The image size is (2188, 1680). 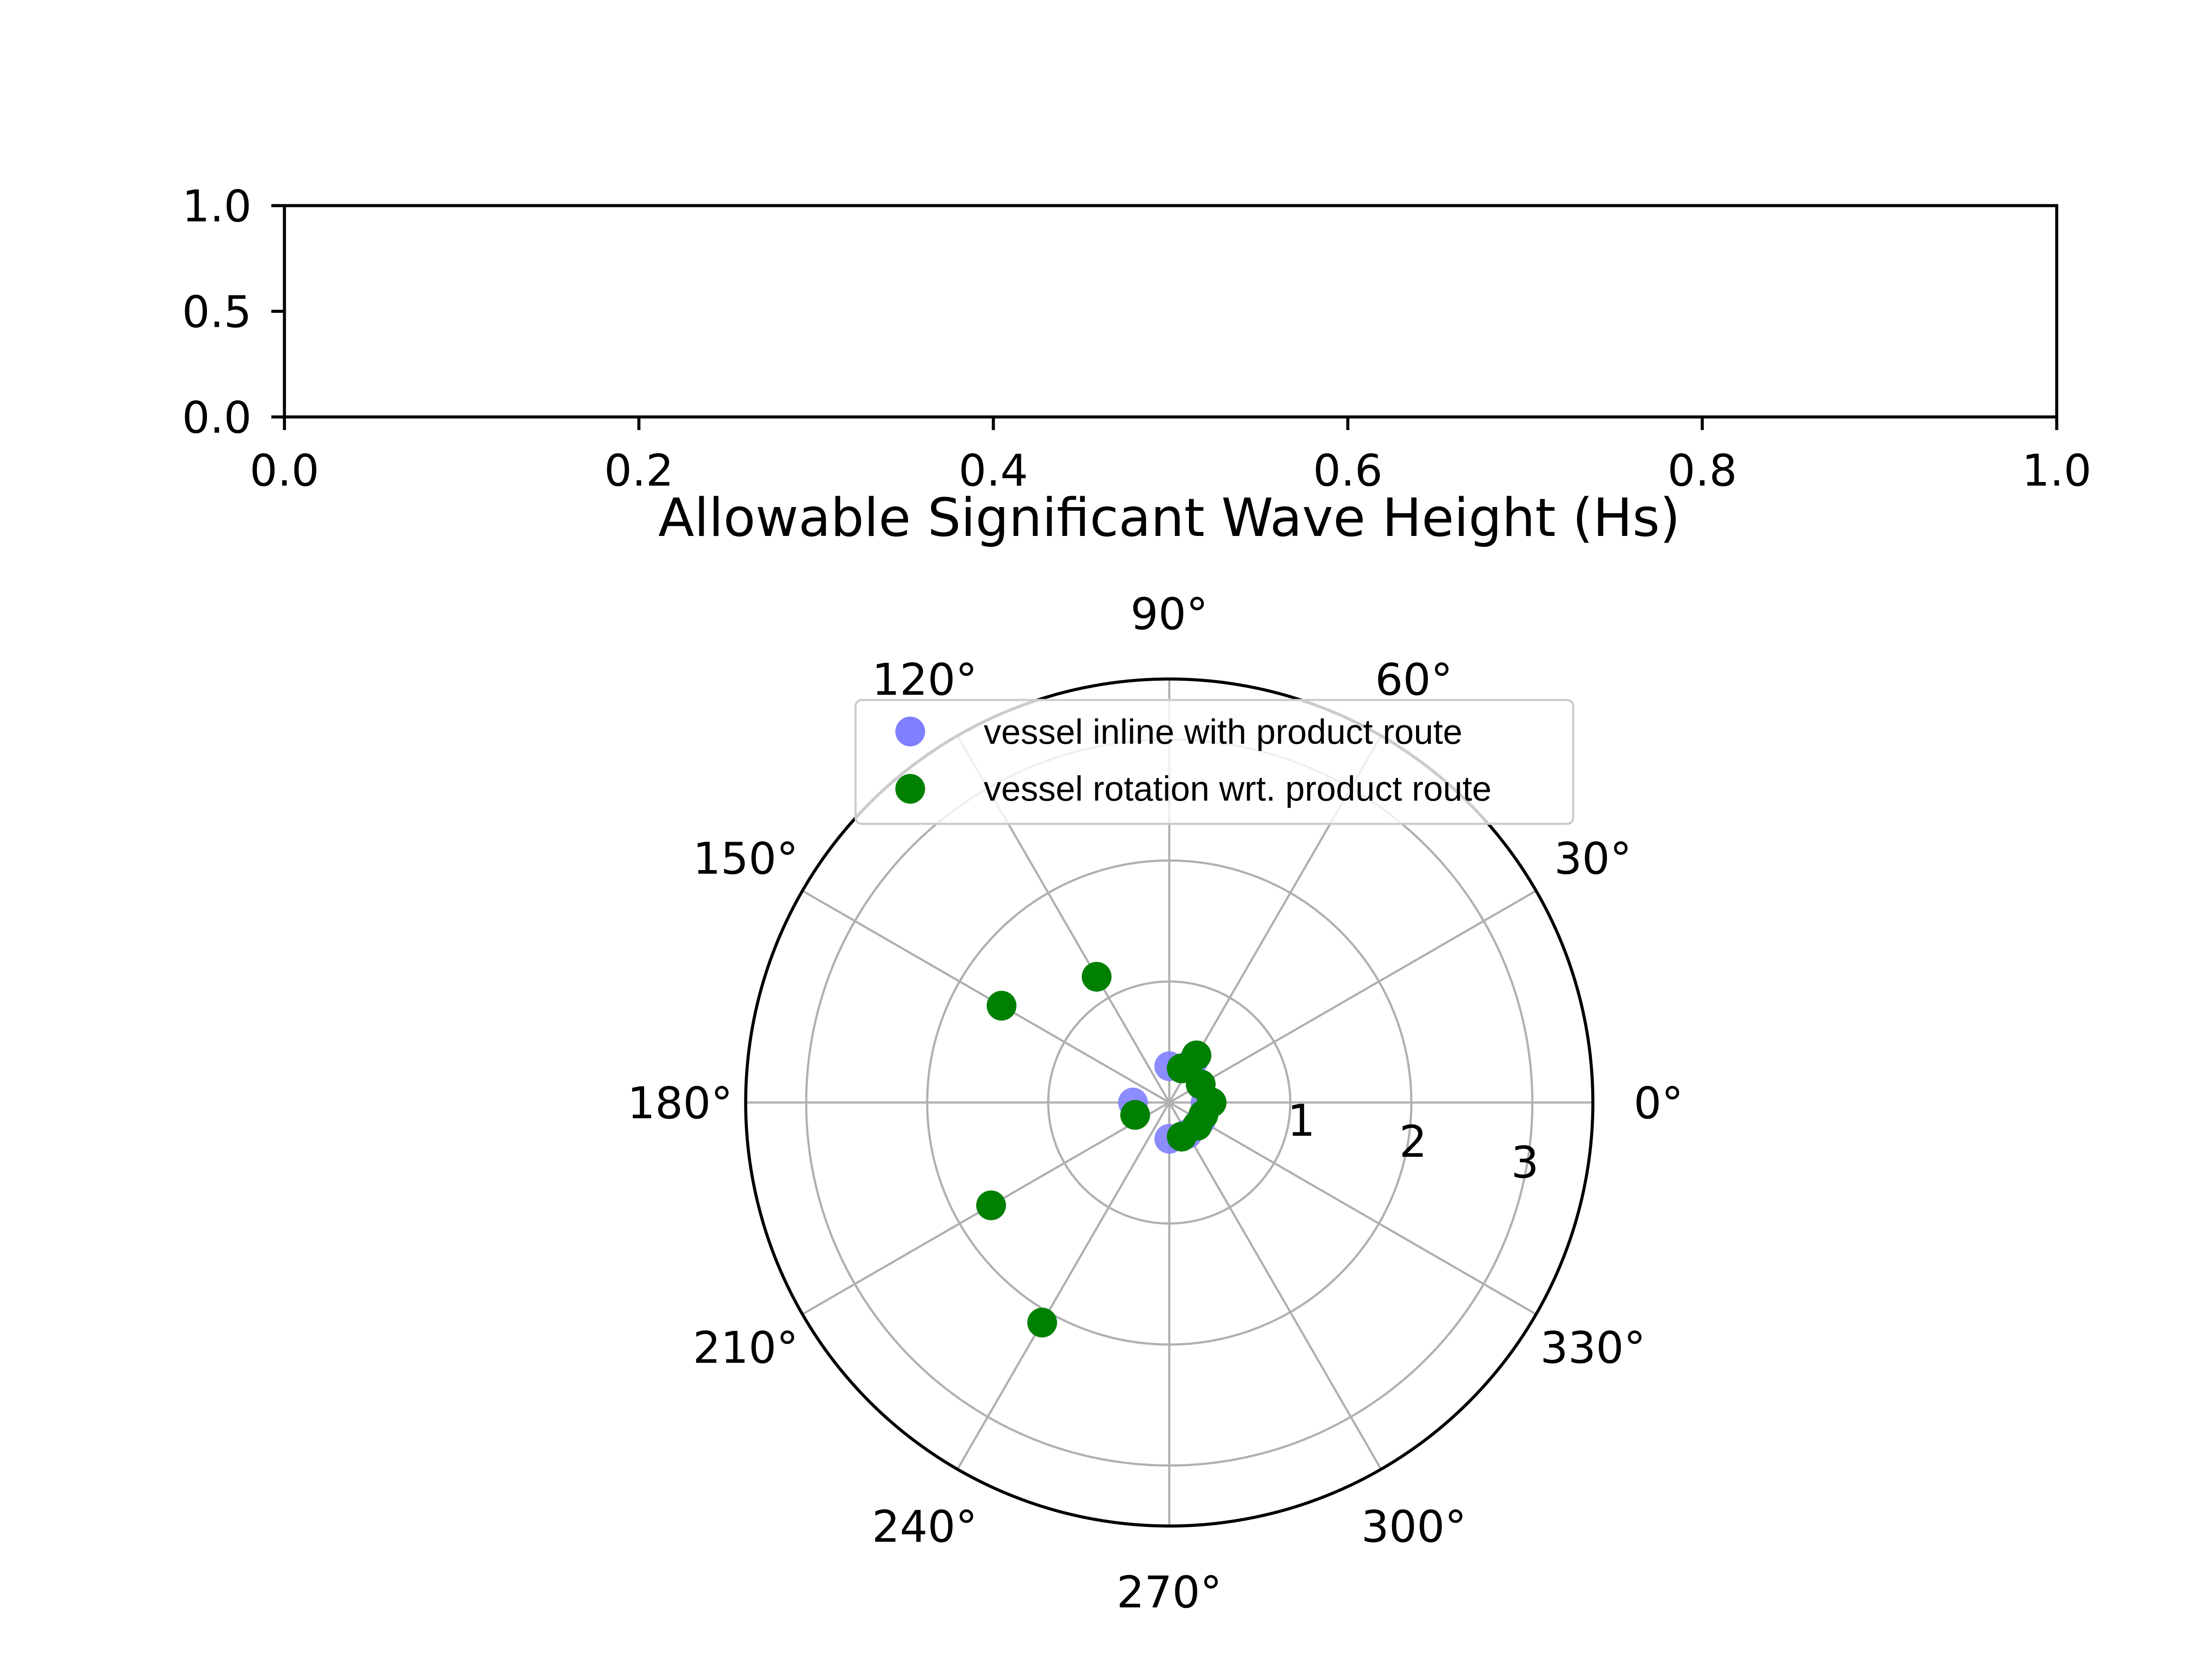 I want to click on x-tick-label: 0.4, so click(x=993, y=470).